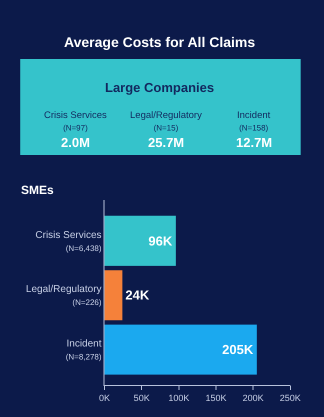 This screenshot has width=324, height=417. What do you see at coordinates (142, 397) in the screenshot?
I see `x-tick-label: 50K` at bounding box center [142, 397].